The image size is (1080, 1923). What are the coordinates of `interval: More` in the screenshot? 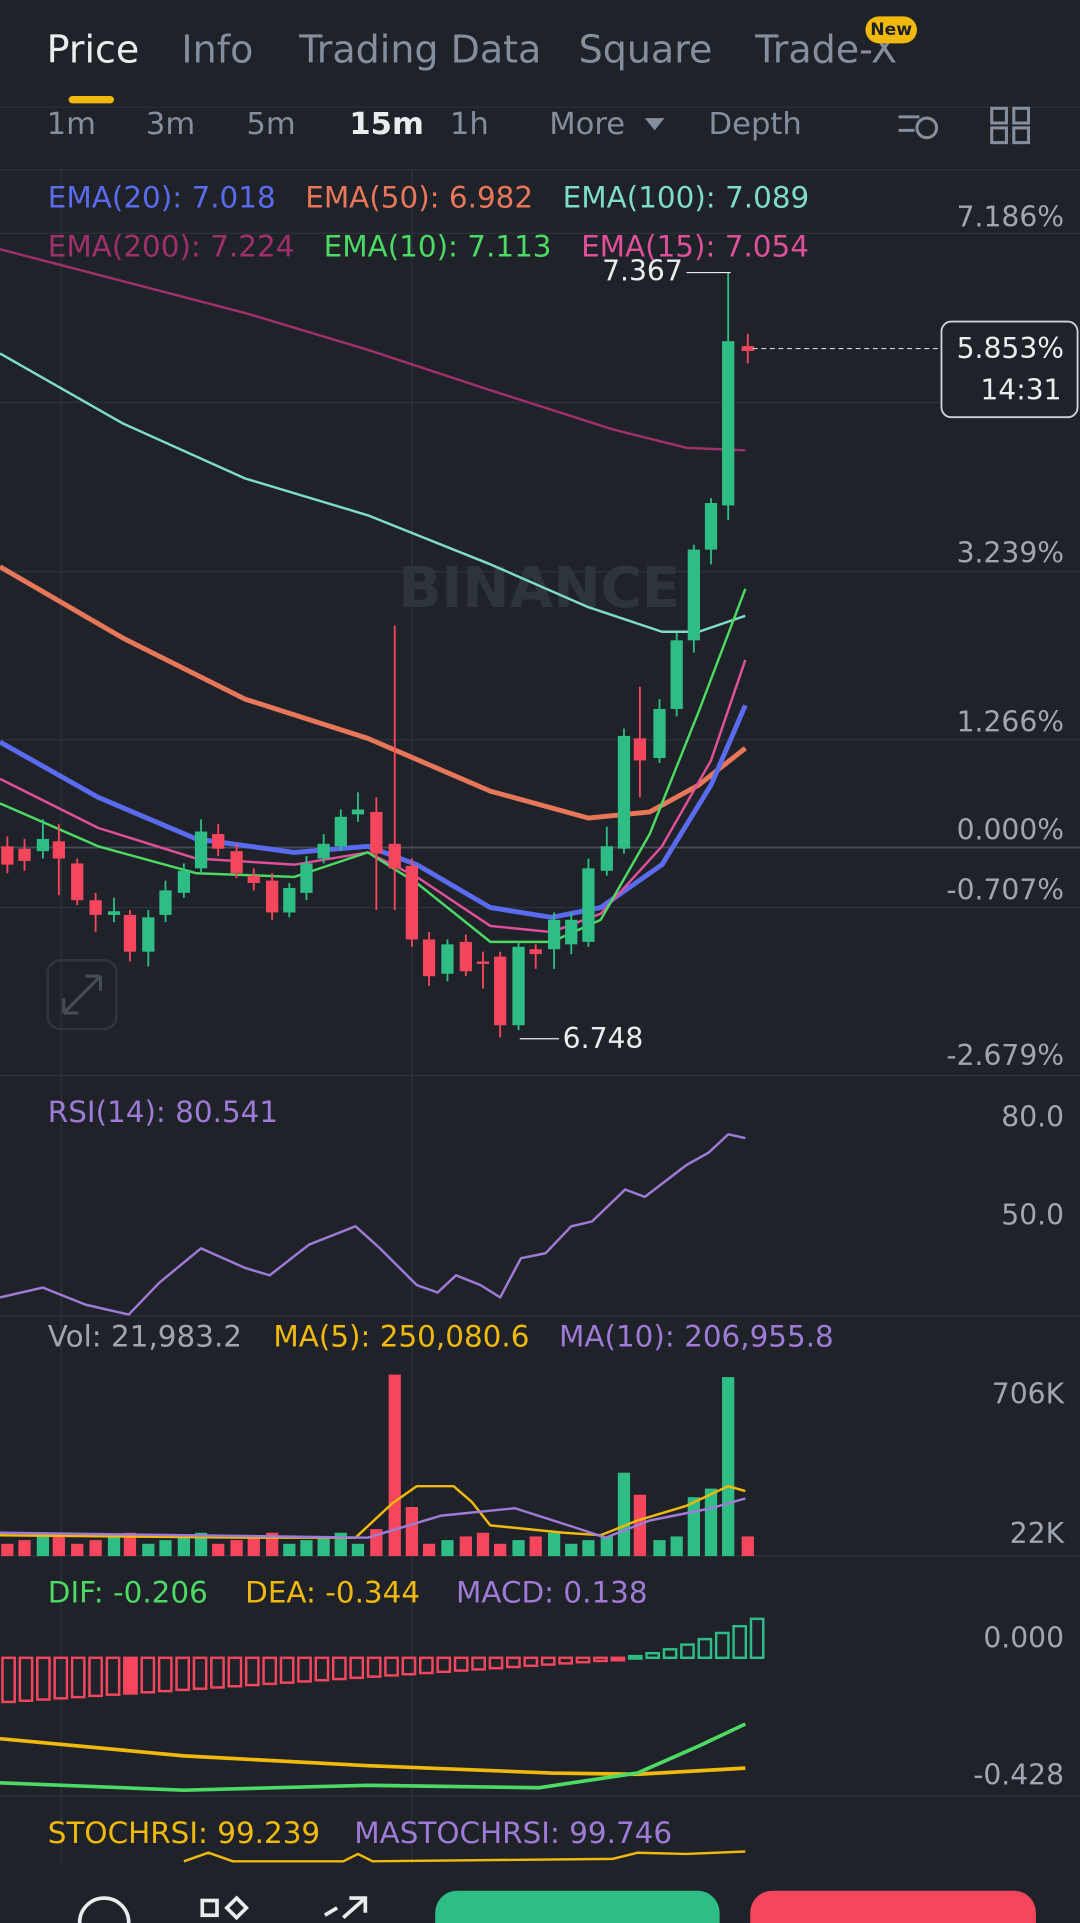 It's located at (587, 124).